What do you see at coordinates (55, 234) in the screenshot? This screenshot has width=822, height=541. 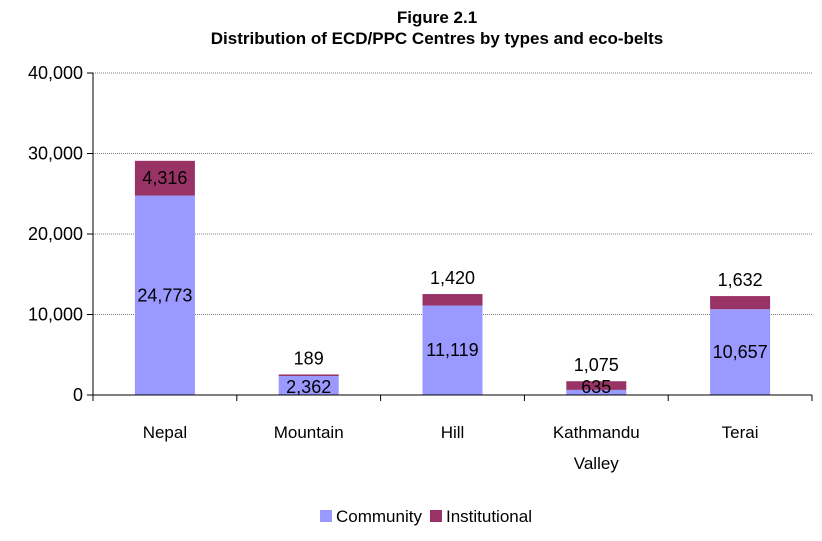 I see `y-tick-label: 20,000` at bounding box center [55, 234].